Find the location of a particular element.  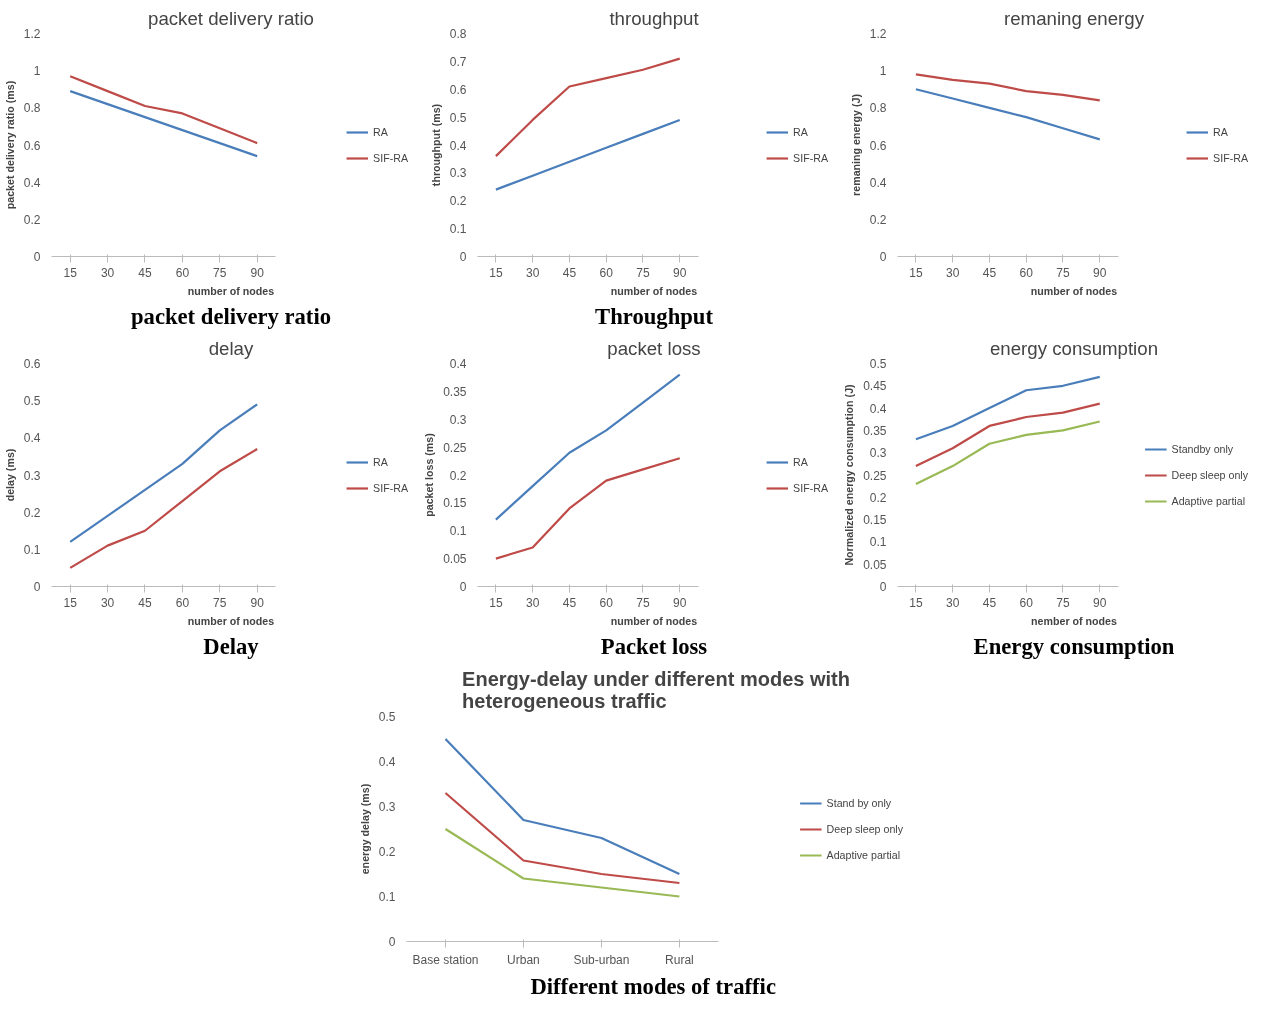

chart-title: packet delivery ratio is located at coordinates (231, 18).